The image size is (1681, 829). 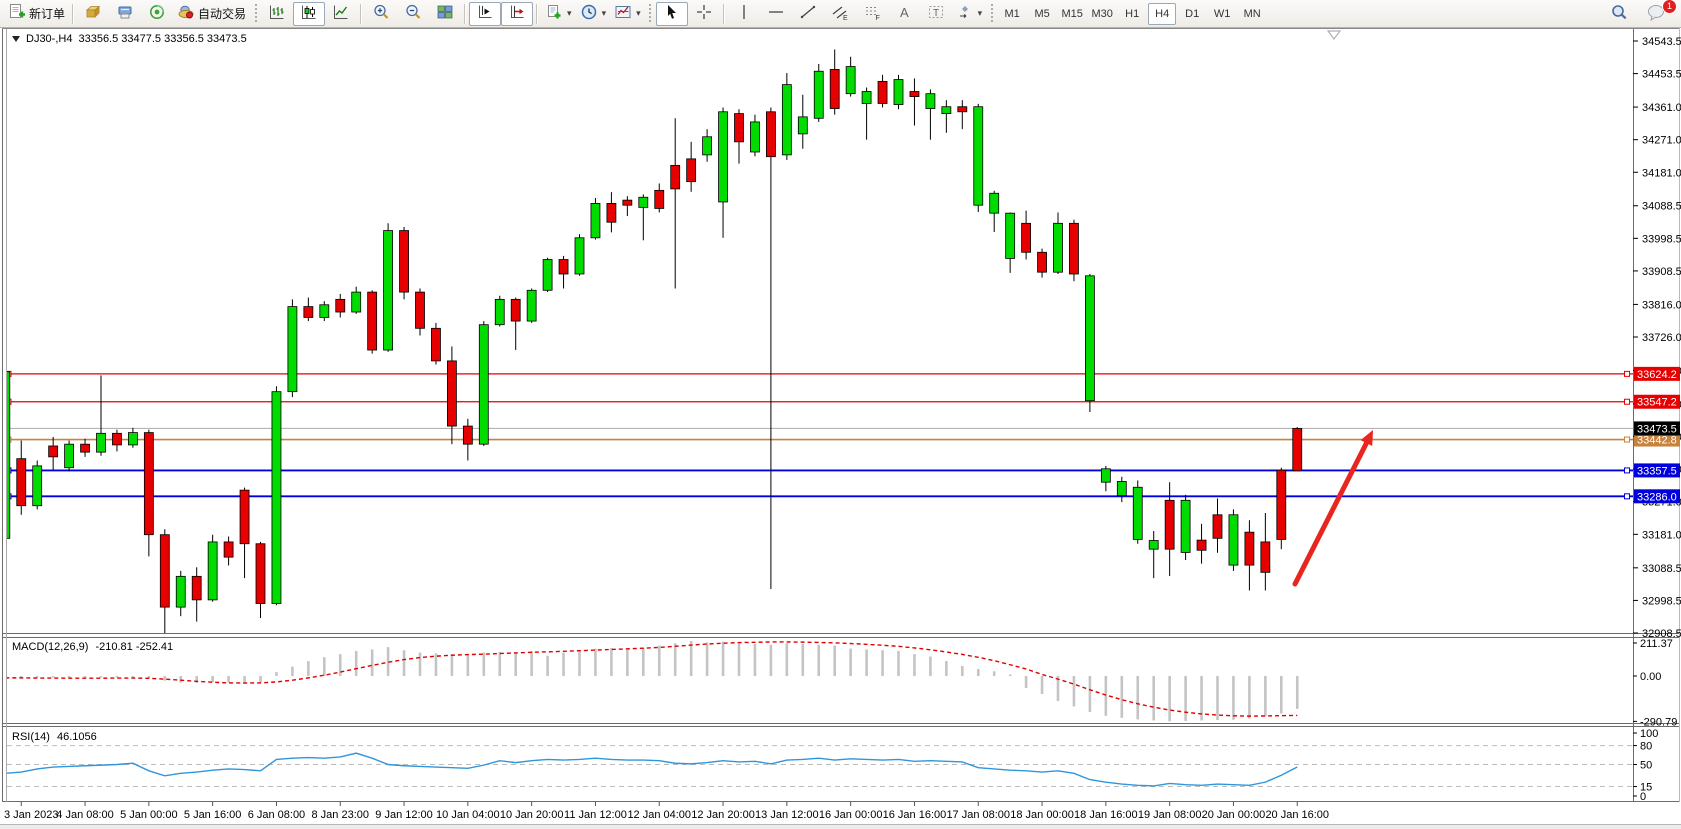 I want to click on price-axis-tick: 34088.5, so click(x=1661, y=207).